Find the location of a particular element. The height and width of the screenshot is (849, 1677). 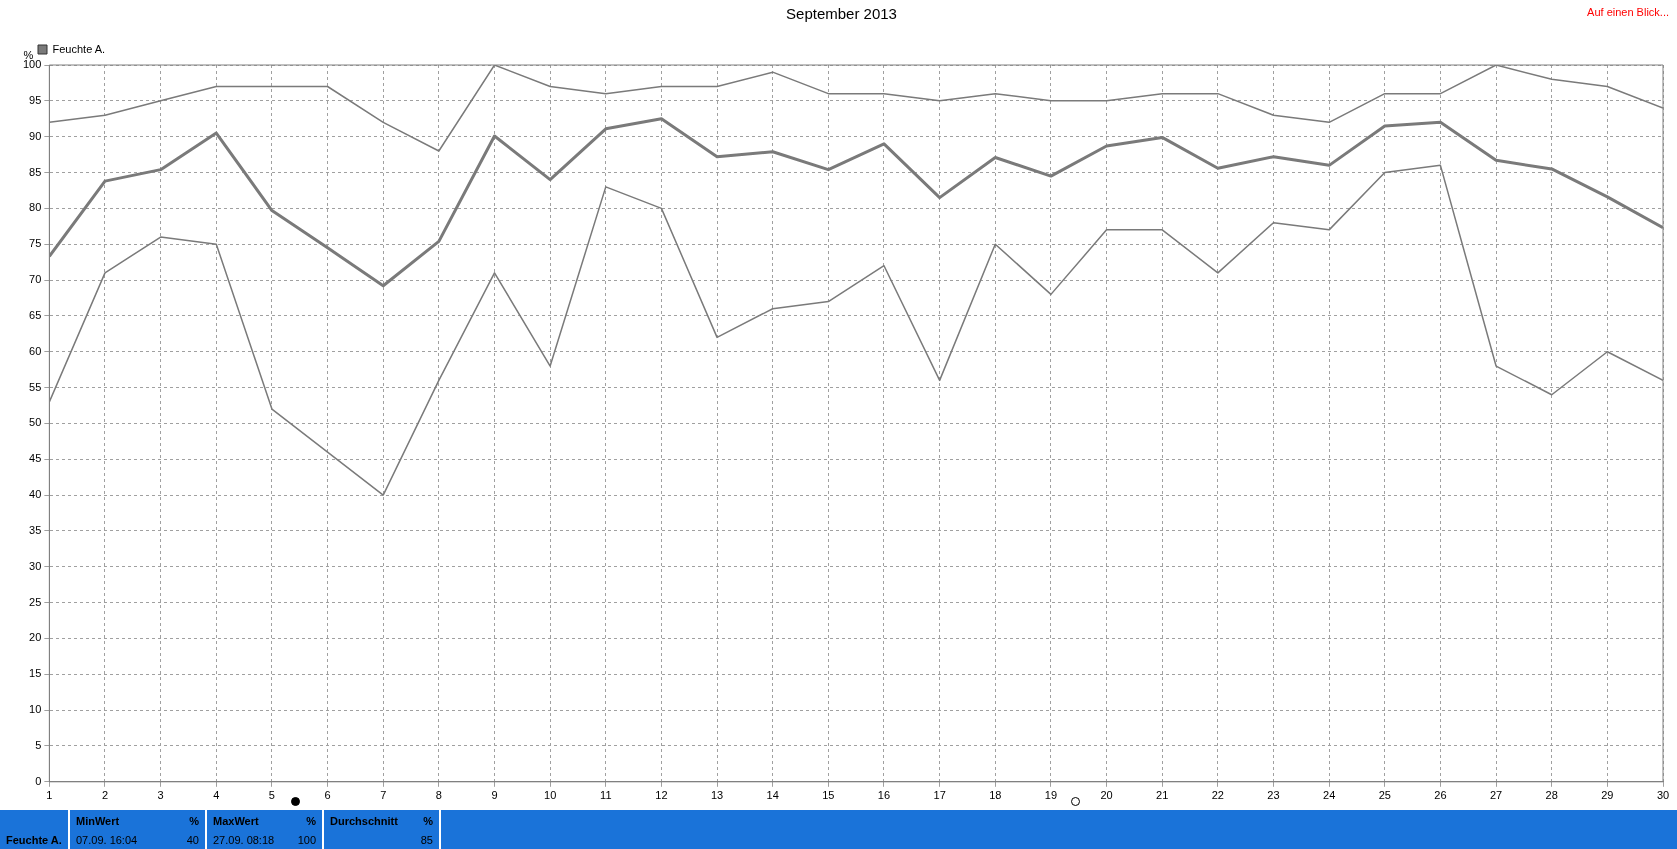

x-tick-label: 9 is located at coordinates (494, 795).